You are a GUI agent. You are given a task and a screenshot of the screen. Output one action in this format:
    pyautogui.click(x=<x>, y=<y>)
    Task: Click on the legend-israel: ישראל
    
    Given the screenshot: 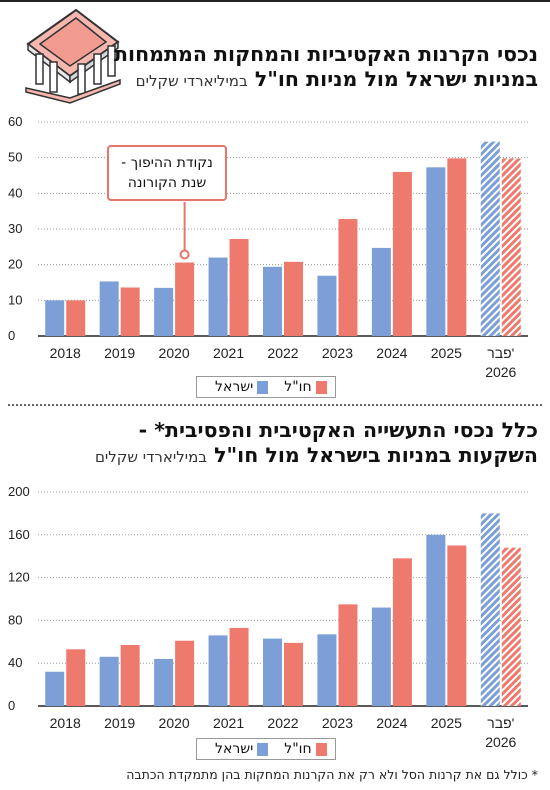 What is the action you would take?
    pyautogui.click(x=242, y=387)
    